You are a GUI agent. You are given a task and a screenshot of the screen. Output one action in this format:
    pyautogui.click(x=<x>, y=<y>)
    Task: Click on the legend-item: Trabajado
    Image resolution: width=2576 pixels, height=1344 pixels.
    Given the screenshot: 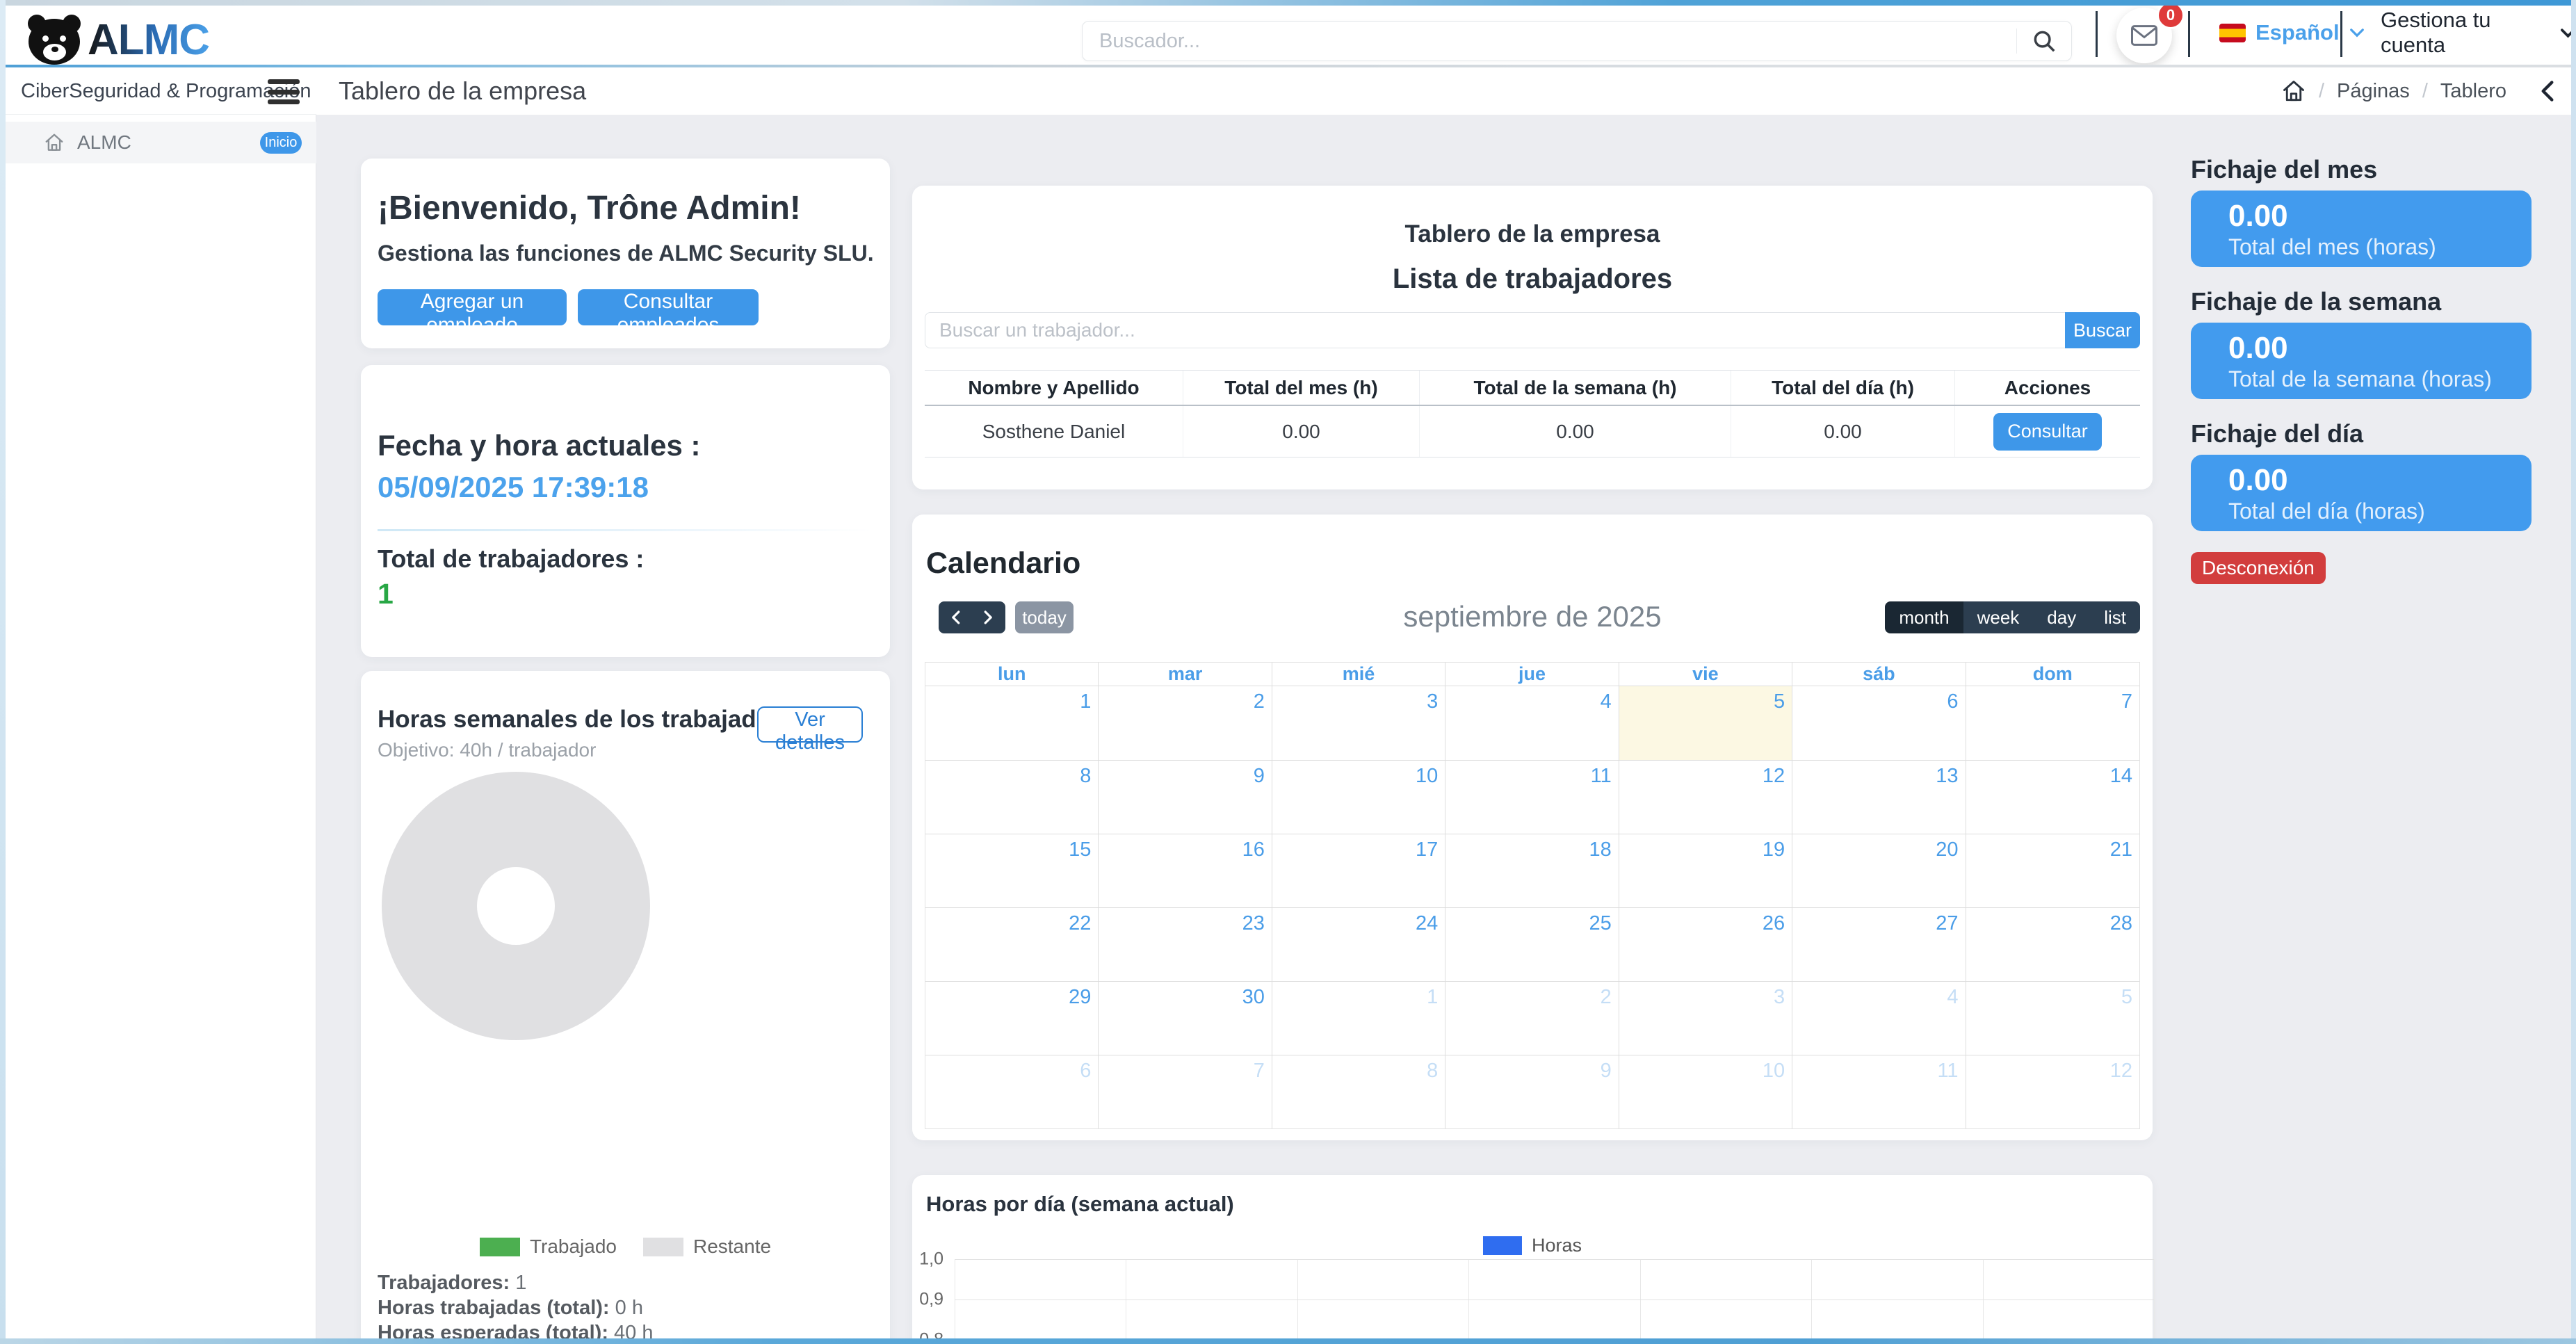 What is the action you would take?
    pyautogui.click(x=548, y=1247)
    